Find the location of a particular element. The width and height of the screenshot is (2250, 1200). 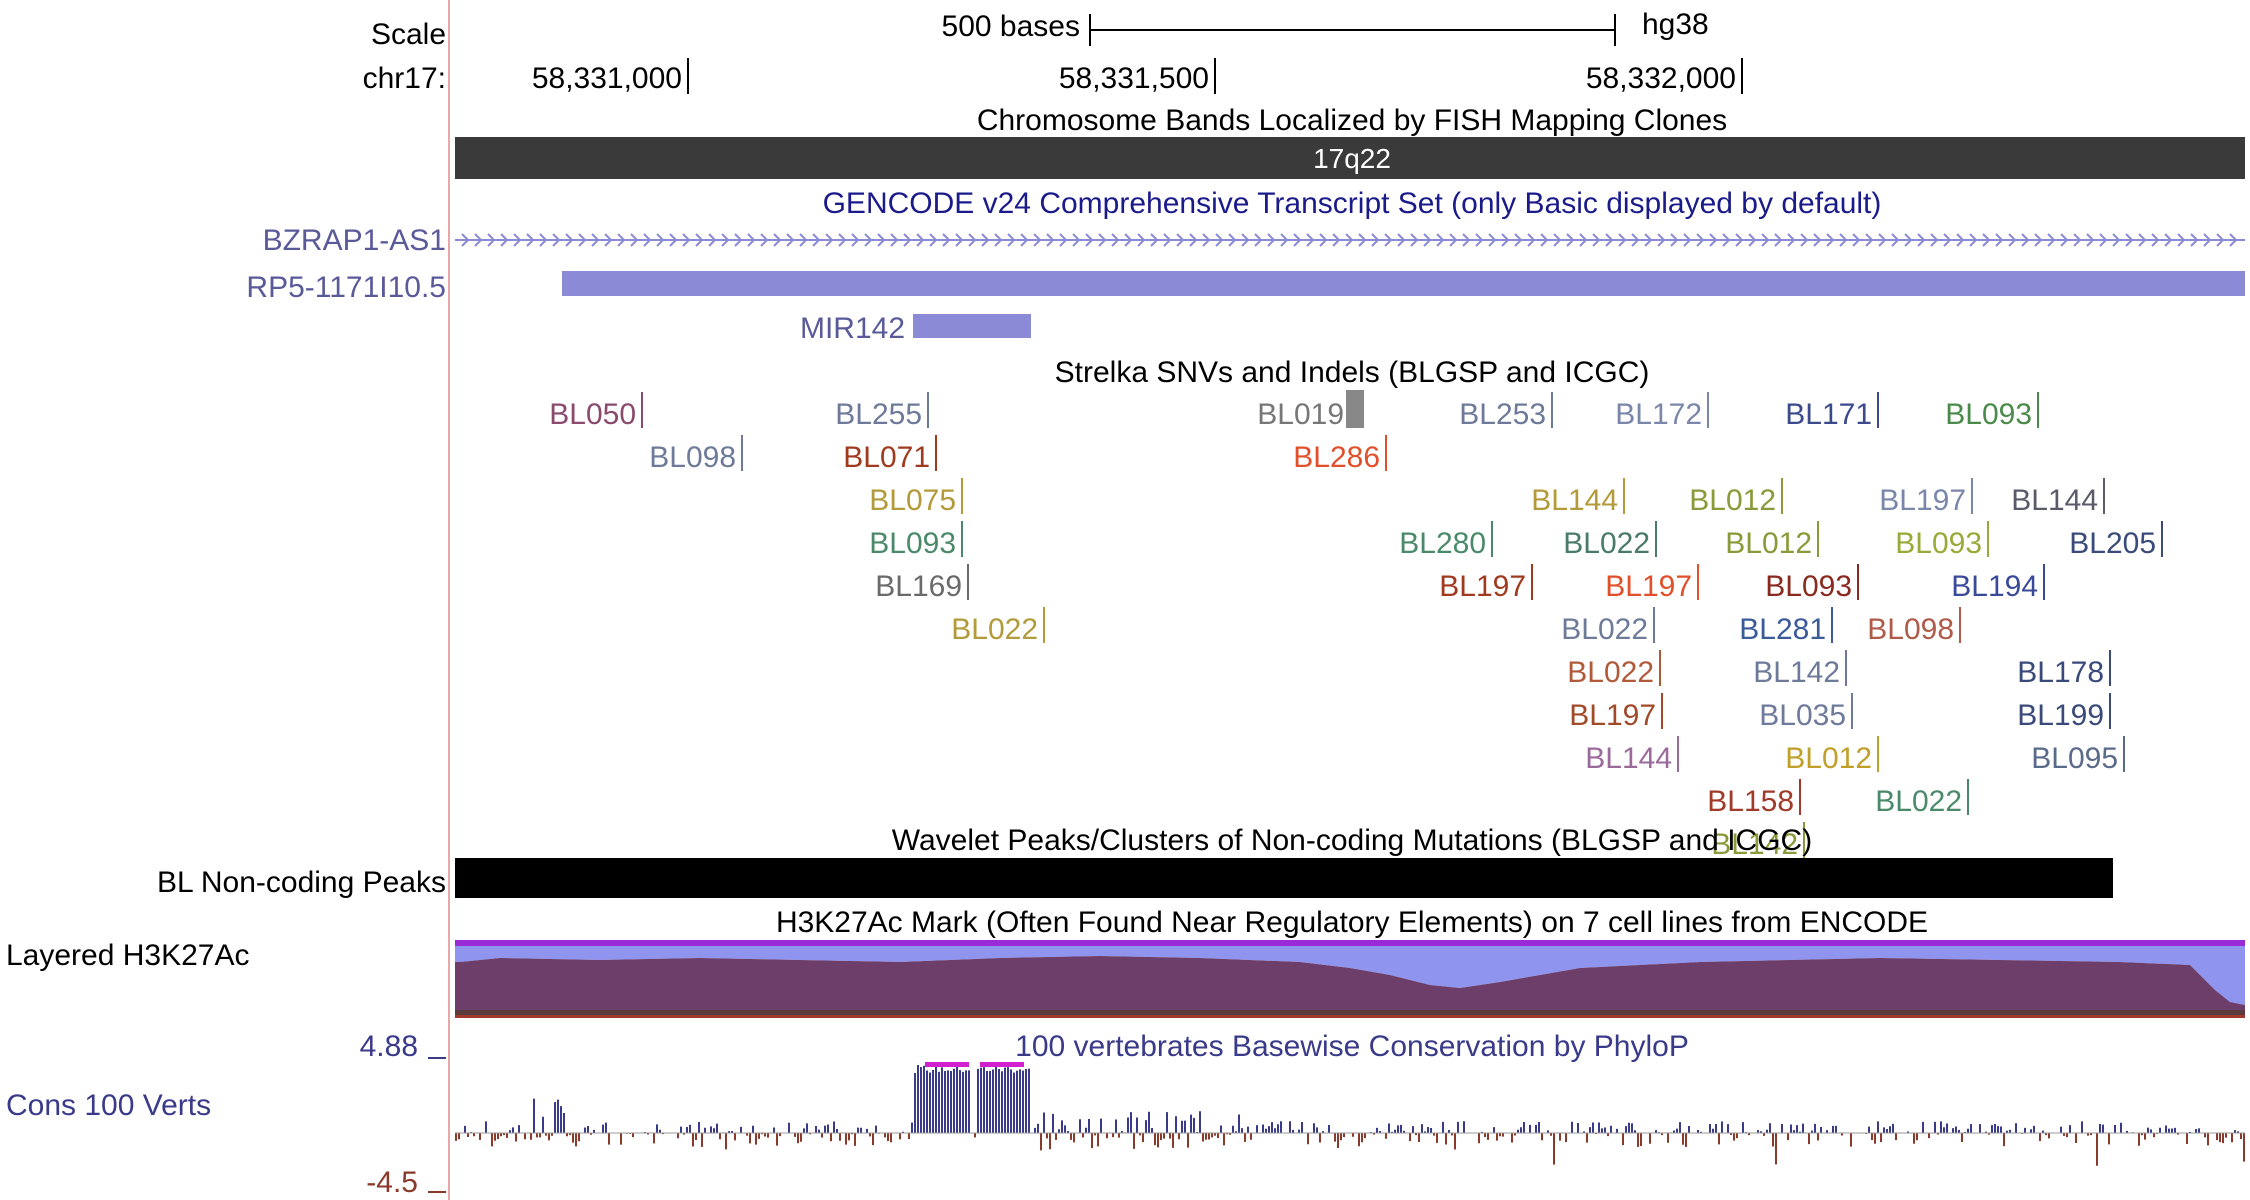

strelka-item: BL050 is located at coordinates (596, 411).